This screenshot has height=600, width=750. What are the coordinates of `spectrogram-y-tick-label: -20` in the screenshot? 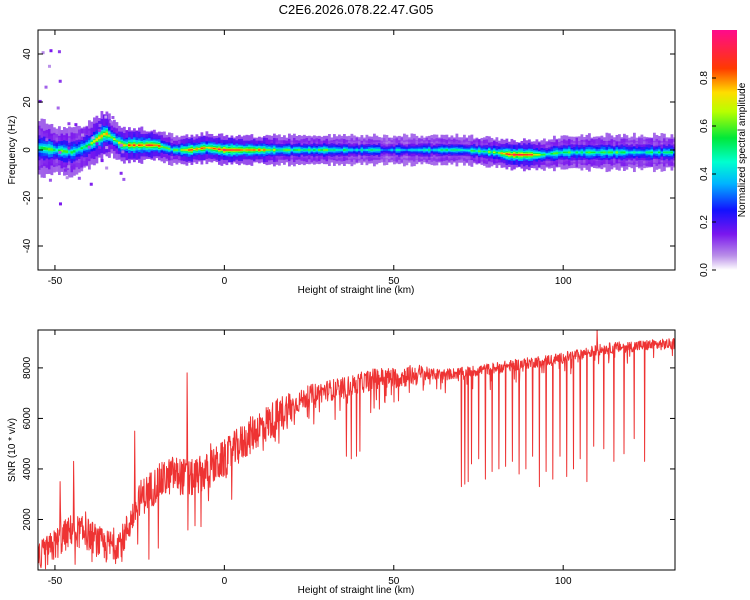 It's located at (27, 197).